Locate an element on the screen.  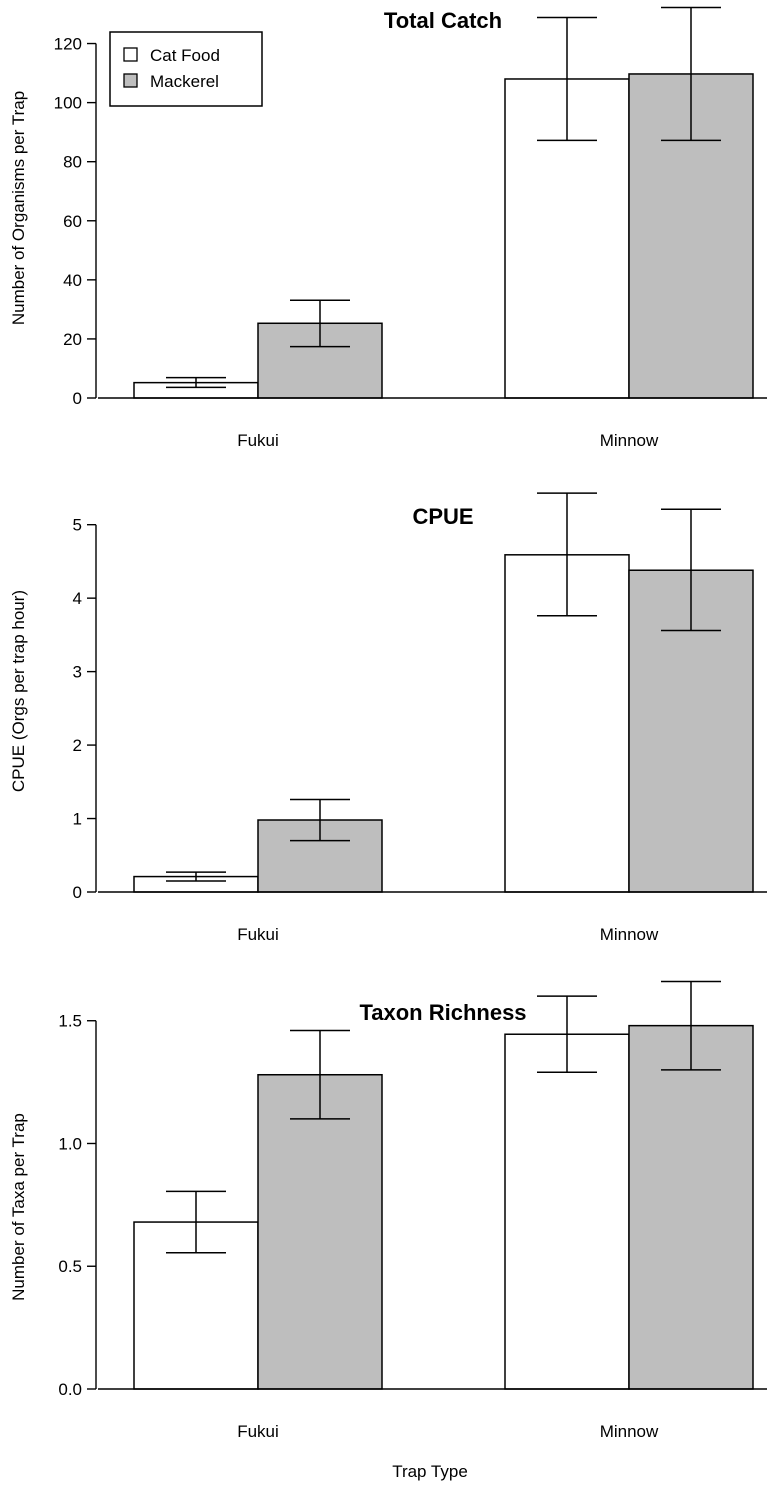
y-axis: 0 1 2 3 4 5 is located at coordinates (85, 709).